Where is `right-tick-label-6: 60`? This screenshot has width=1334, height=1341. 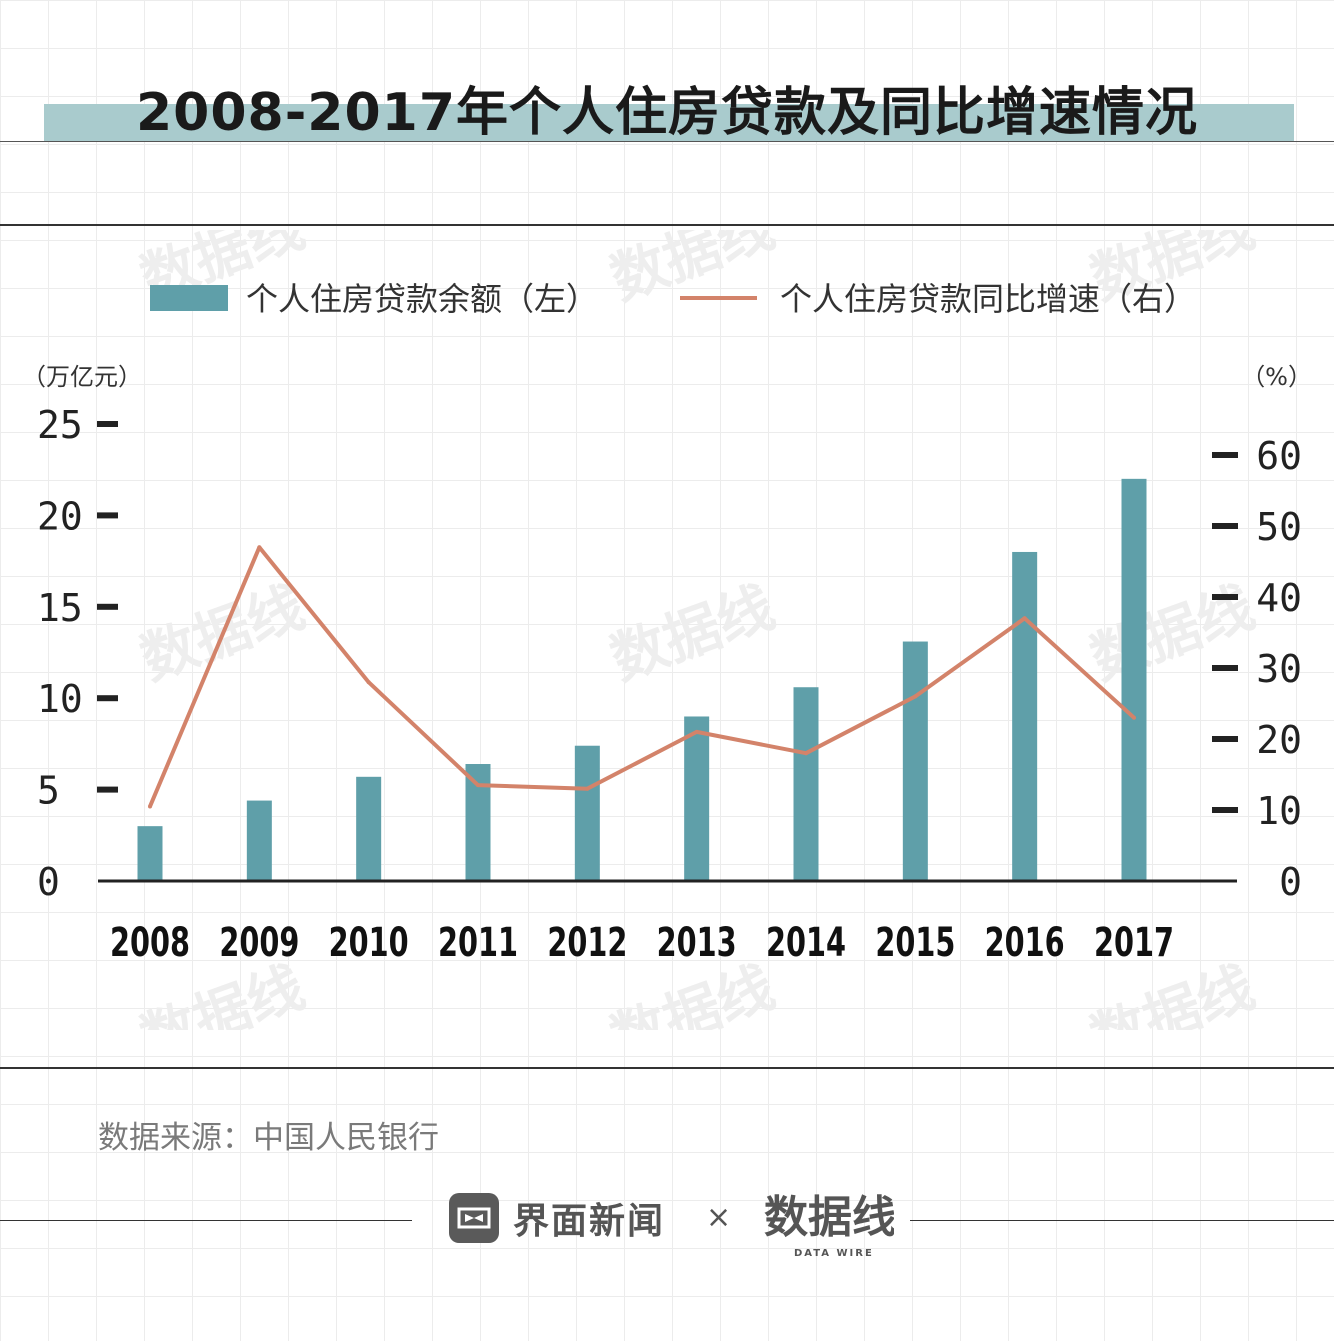
right-tick-label-6: 60 is located at coordinates (1279, 456).